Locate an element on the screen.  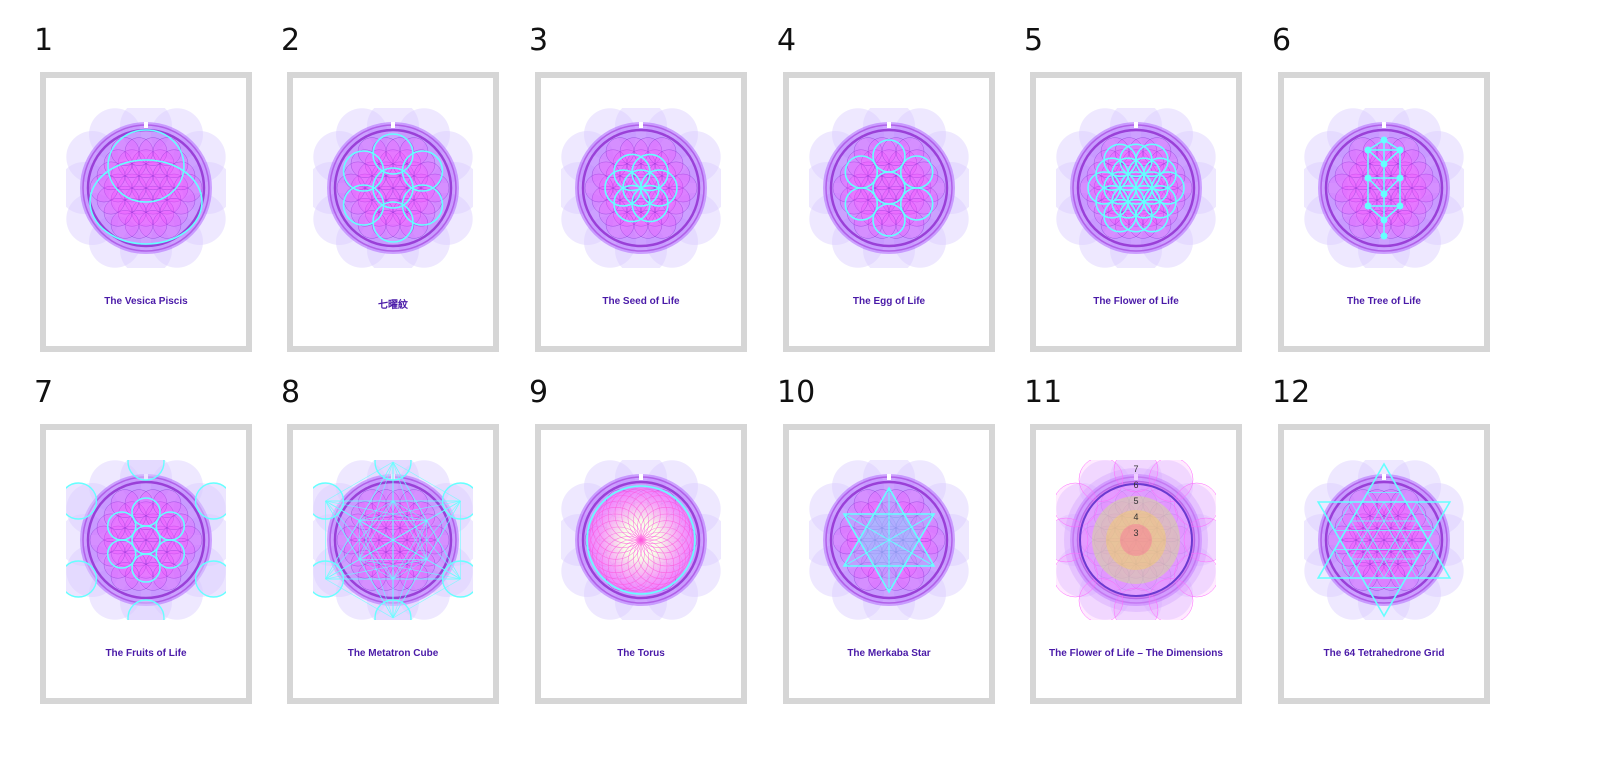
card-frame: The Tree of Life is located at coordinates (1384, 212).